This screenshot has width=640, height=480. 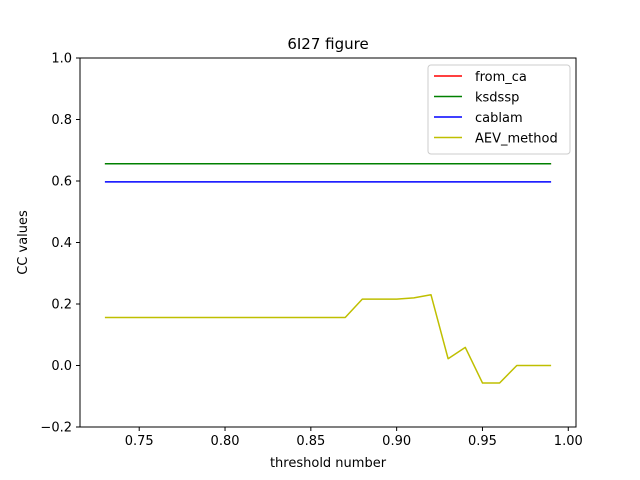 What do you see at coordinates (516, 139) in the screenshot?
I see `legend-label: AEV_method` at bounding box center [516, 139].